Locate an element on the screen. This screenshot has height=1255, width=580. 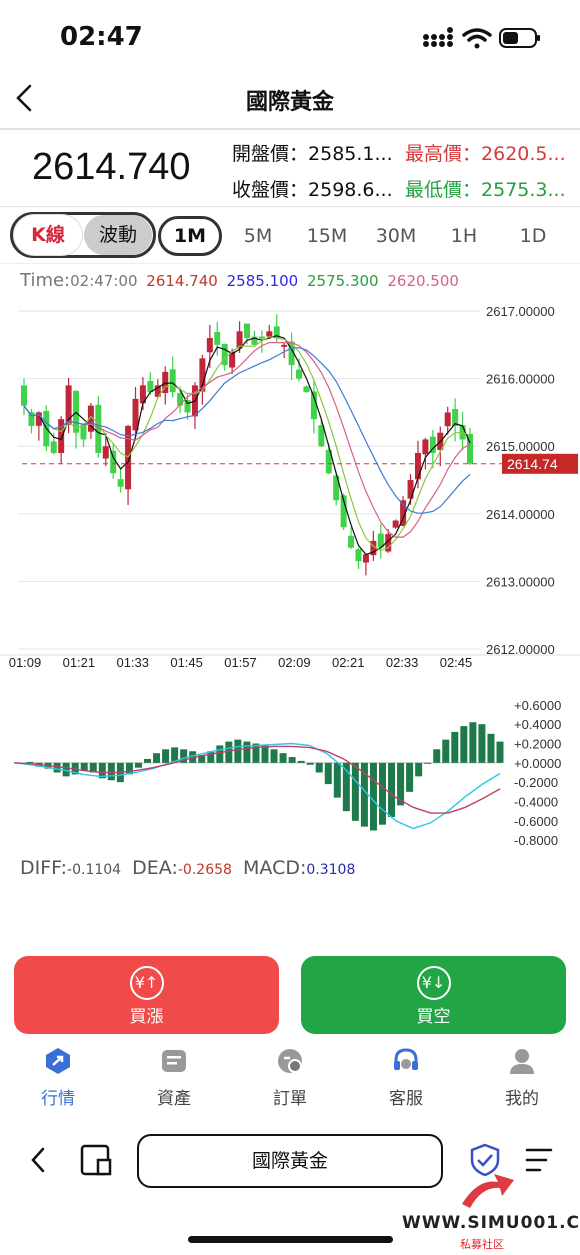
shield-check-icon is located at coordinates (485, 1160).